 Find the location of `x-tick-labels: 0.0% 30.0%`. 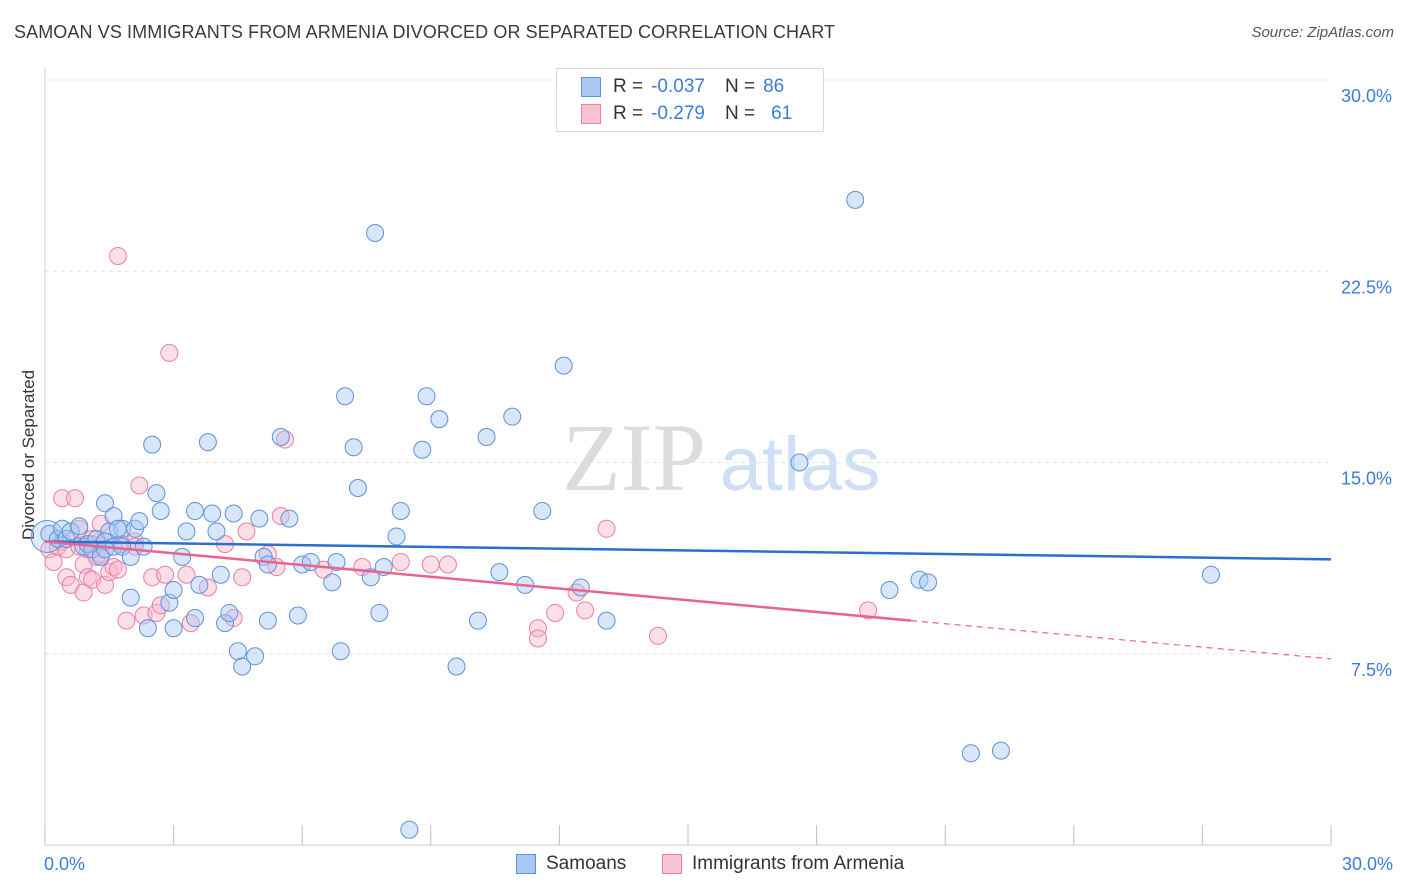

x-tick-labels: 0.0% 30.0% is located at coordinates (718, 864).